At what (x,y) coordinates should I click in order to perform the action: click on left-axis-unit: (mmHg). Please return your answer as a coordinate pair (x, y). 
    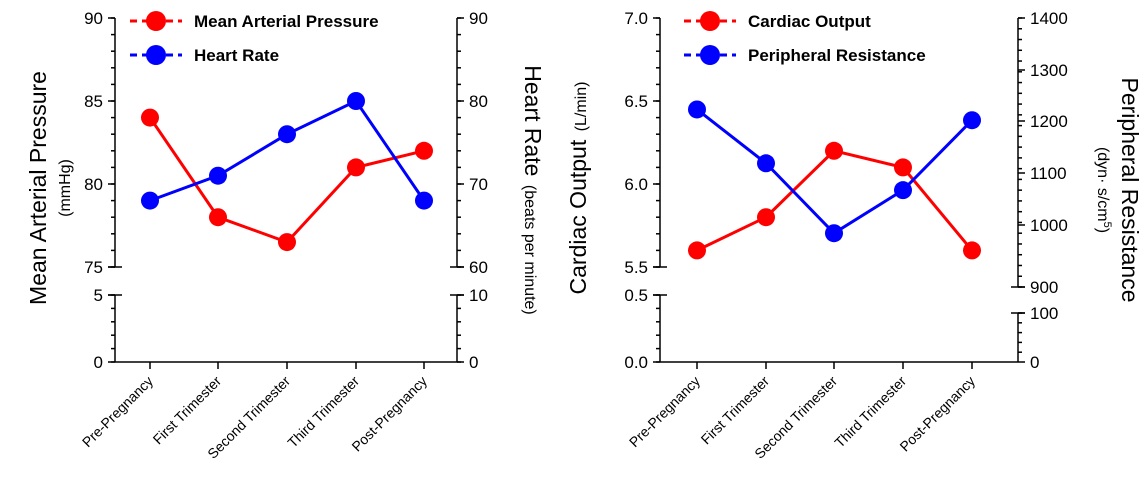
    Looking at the image, I should click on (65, 188).